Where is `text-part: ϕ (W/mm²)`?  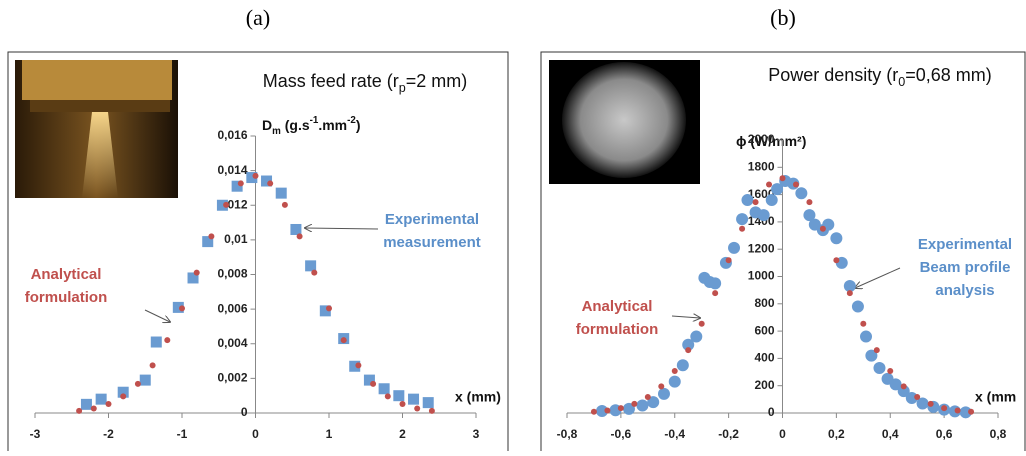 text-part: ϕ (W/mm²) is located at coordinates (771, 141).